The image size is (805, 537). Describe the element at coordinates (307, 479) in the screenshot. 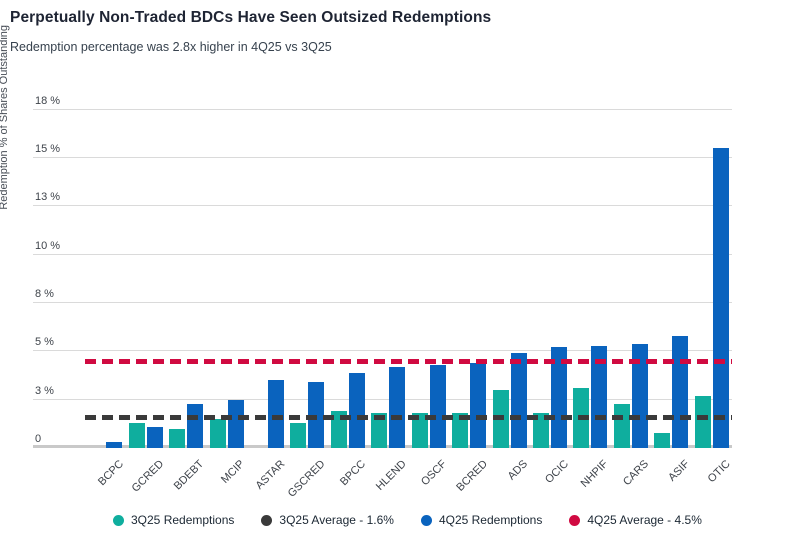

I see `x-tick-label-gscred: GSCRED` at that location.